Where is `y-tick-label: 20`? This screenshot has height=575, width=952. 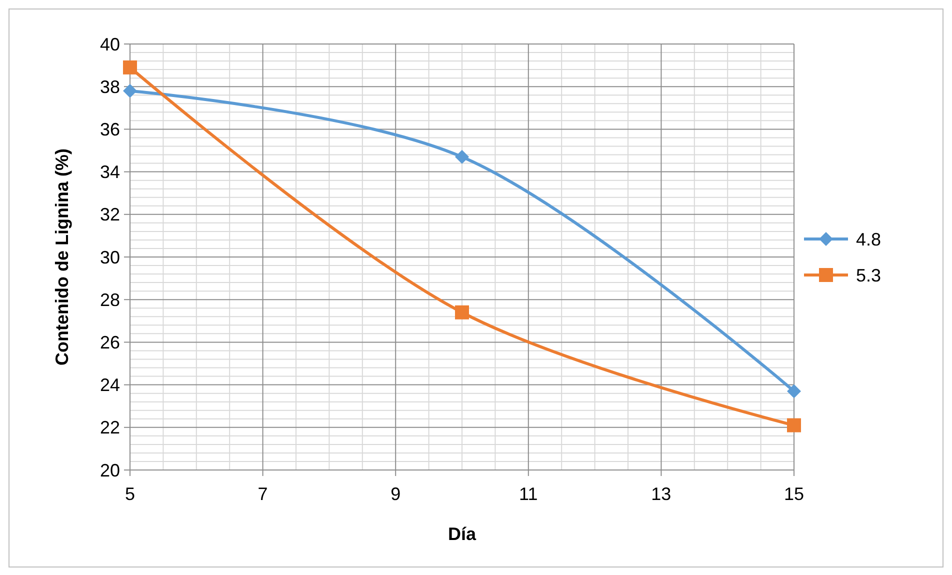 y-tick-label: 20 is located at coordinates (110, 470).